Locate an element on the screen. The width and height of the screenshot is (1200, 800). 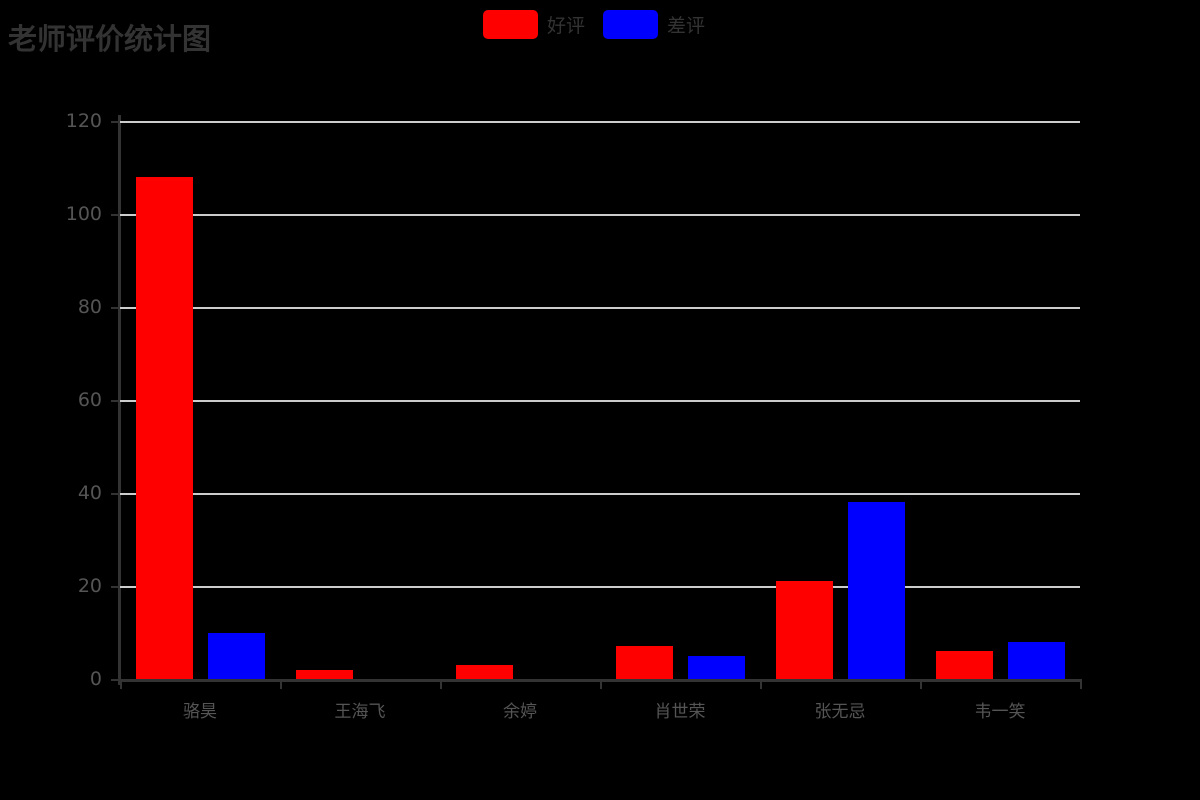
legend-item-positive: 好评 is located at coordinates (534, 24).